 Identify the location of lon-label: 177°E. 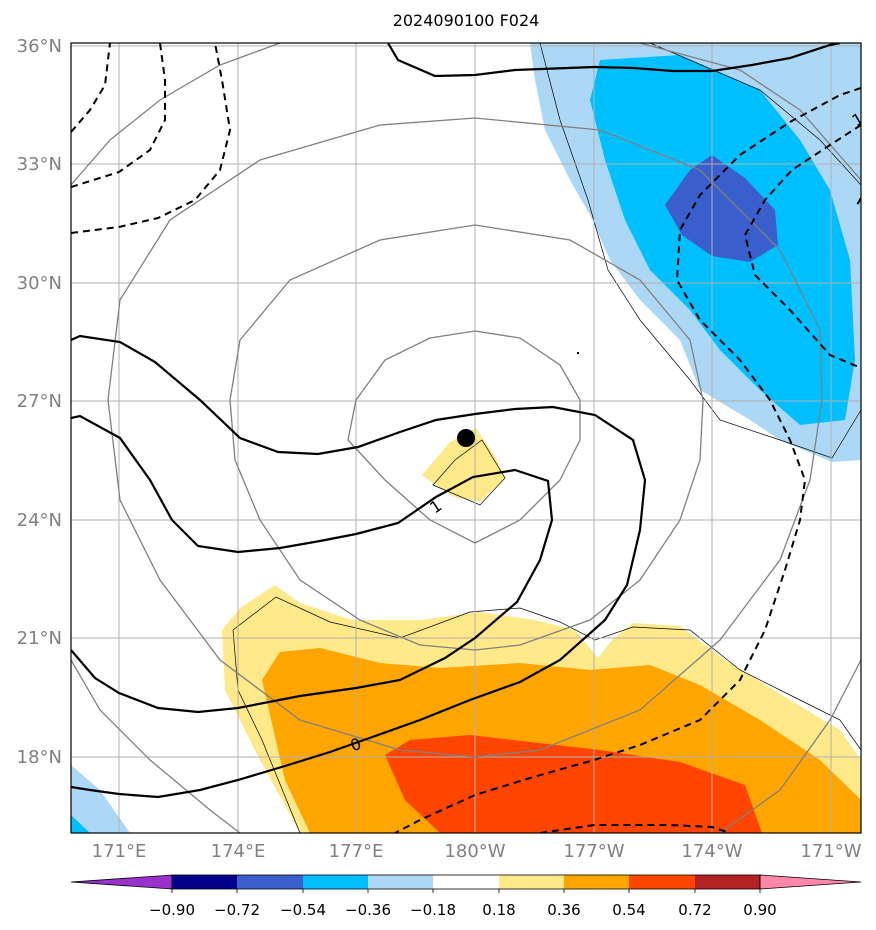
(356, 851).